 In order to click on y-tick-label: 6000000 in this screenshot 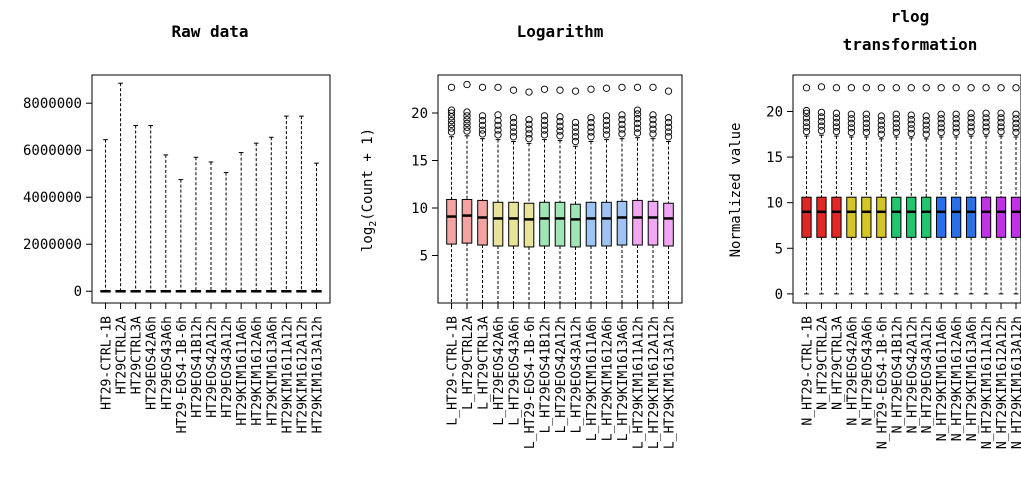, I will do `click(52, 151)`.